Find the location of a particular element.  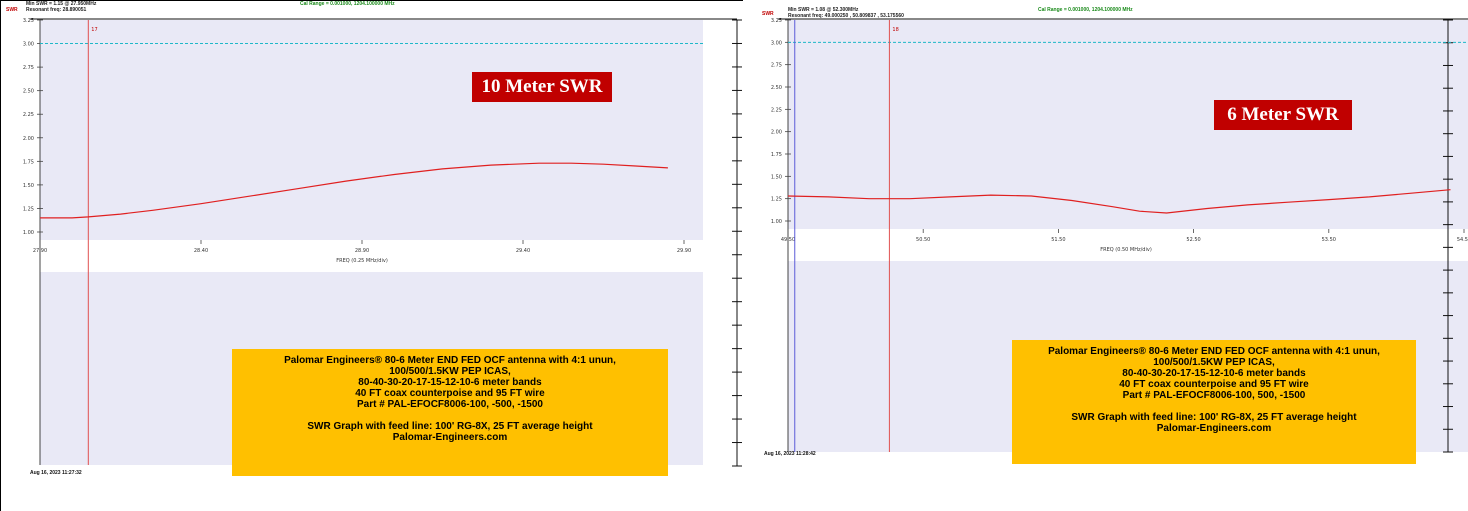

min-swr-readout: Min SWR = 1.08 @ 52.300MHz is located at coordinates (823, 10).